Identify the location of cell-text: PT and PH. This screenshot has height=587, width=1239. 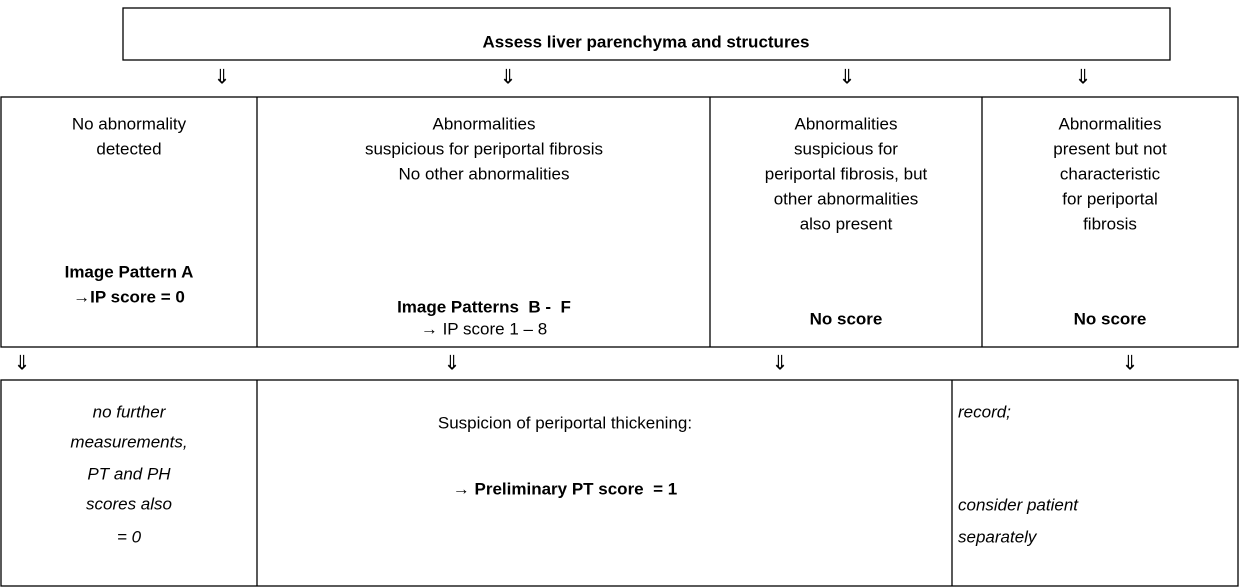
(129, 473).